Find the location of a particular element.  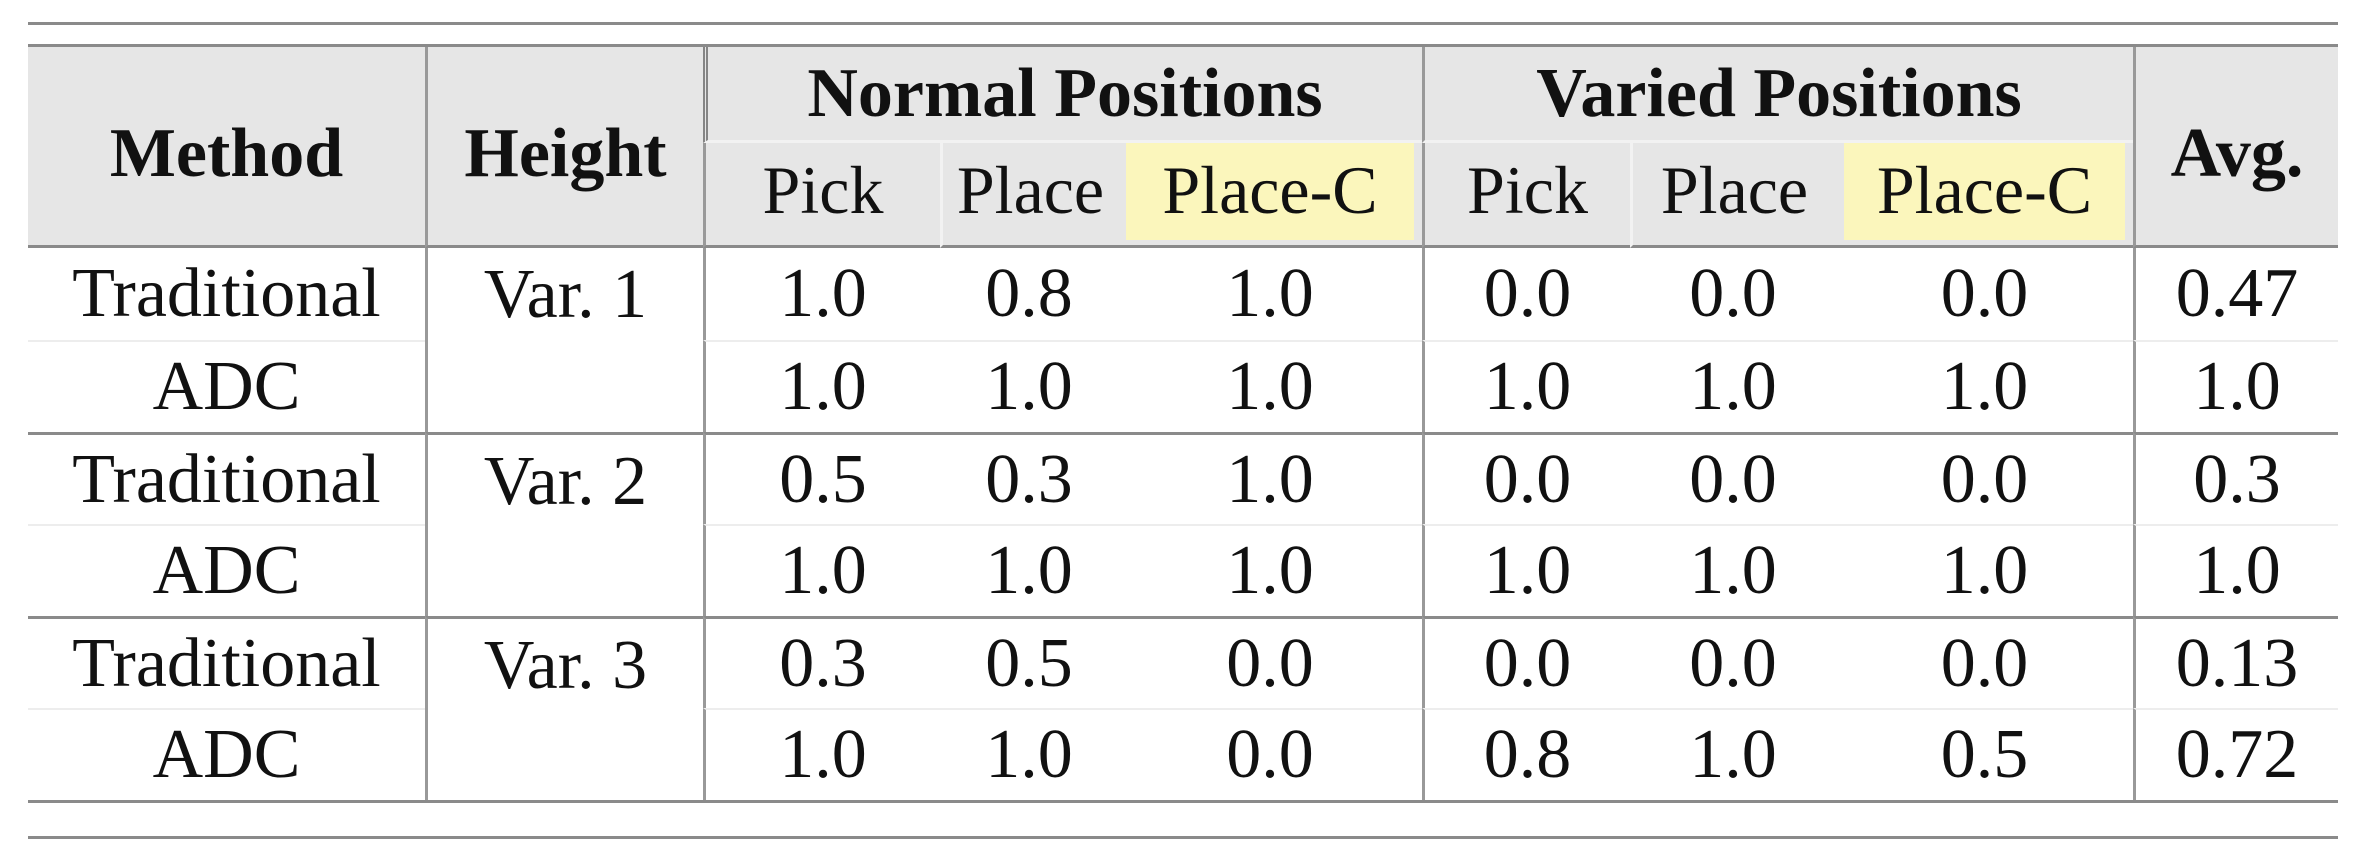

varied-pick-header: Pick is located at coordinates (1526, 195).